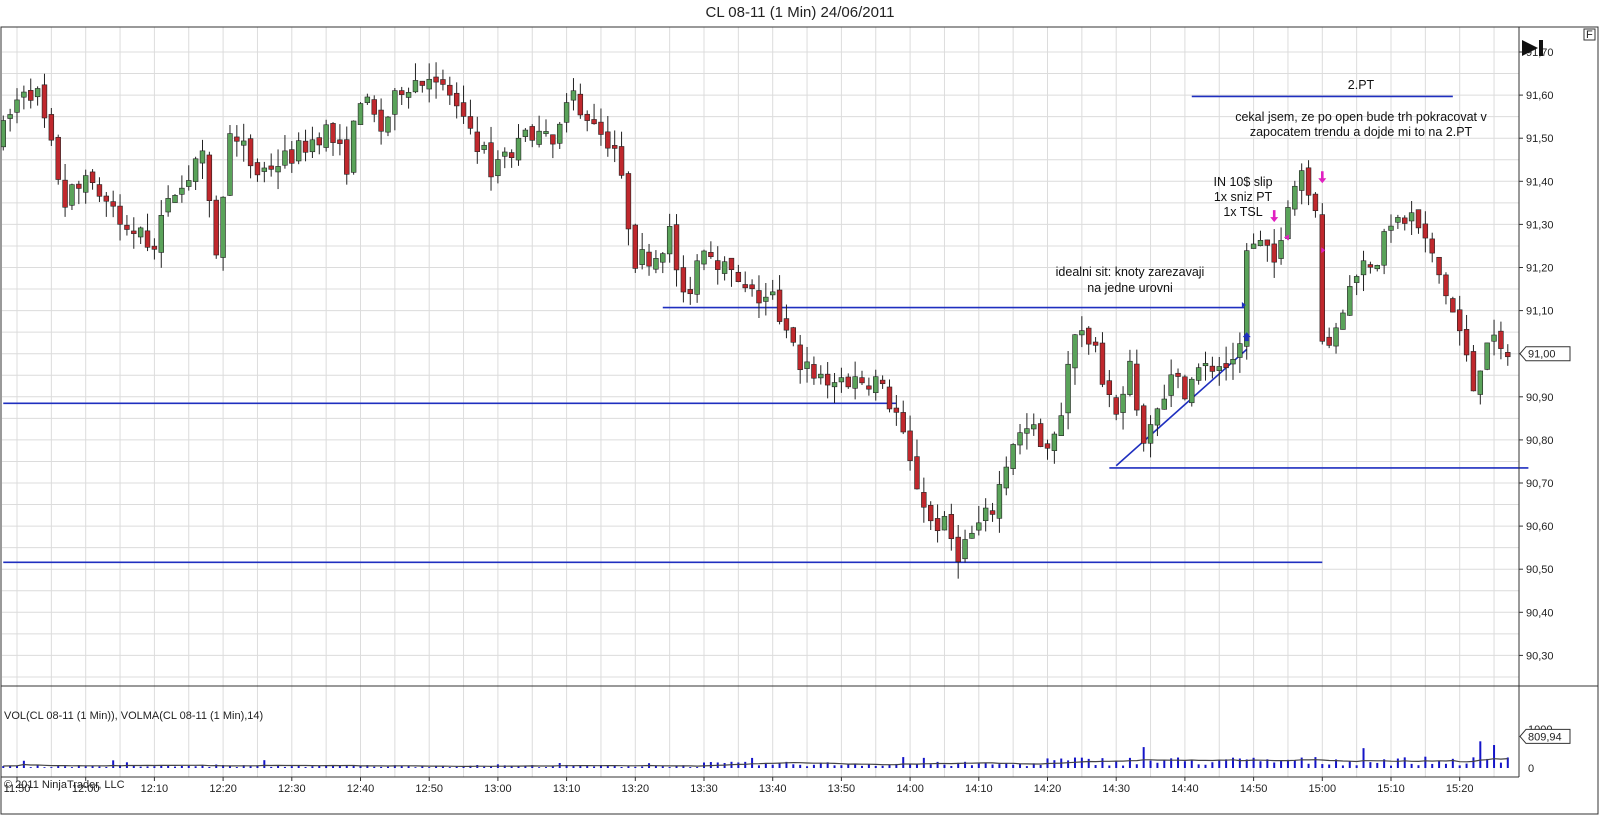  Describe the element at coordinates (1540, 312) in the screenshot. I see `y-tick-label: 91,10` at that location.